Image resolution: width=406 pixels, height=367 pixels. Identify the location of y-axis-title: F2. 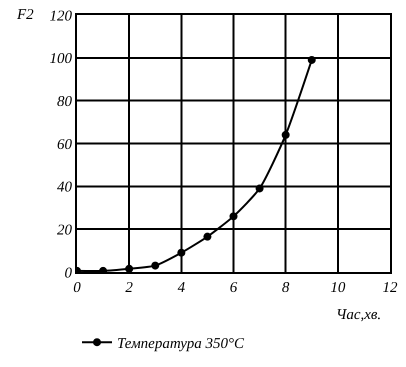
(25, 15).